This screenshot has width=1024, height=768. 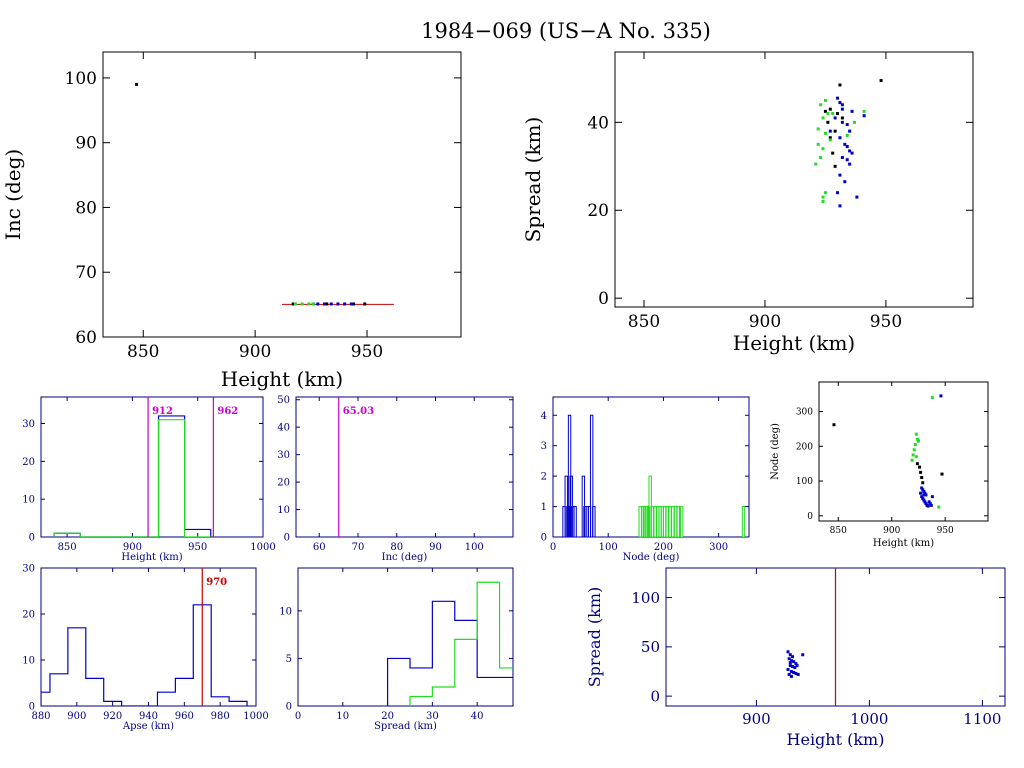 What do you see at coordinates (86, 144) in the screenshot?
I see `y-tick-label: 90` at bounding box center [86, 144].